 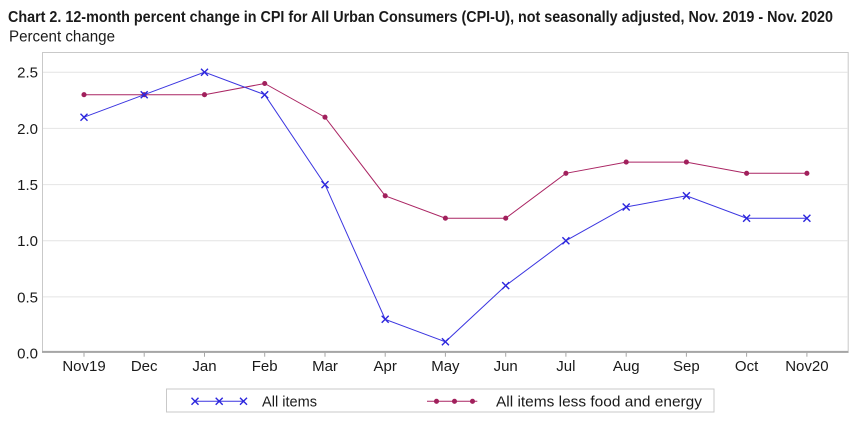 What do you see at coordinates (289, 402) in the screenshot?
I see `svg-text: All items` at bounding box center [289, 402].